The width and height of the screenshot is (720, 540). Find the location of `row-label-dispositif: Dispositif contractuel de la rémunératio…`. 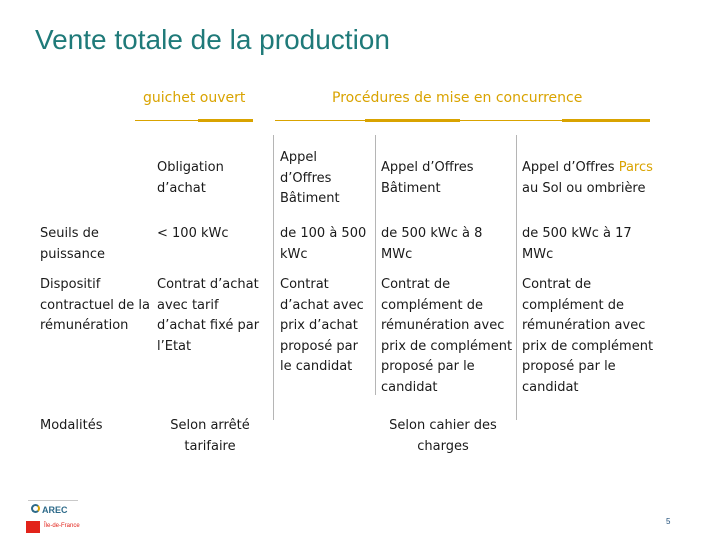

row-label-dispositif: Dispositif contractuel de la rémunératio… is located at coordinates (95, 305).